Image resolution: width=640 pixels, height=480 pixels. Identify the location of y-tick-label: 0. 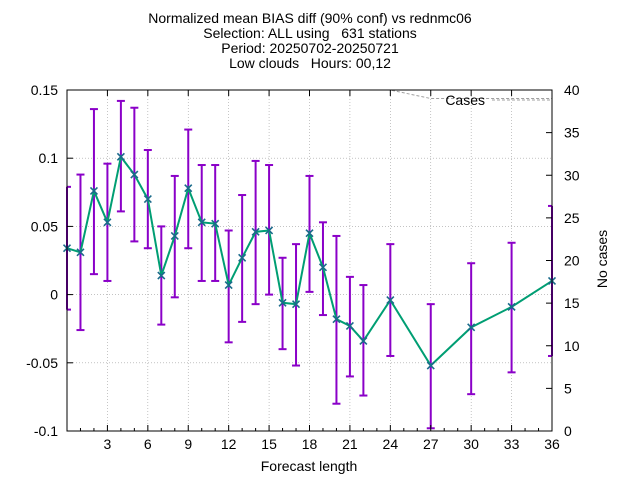
(54, 295).